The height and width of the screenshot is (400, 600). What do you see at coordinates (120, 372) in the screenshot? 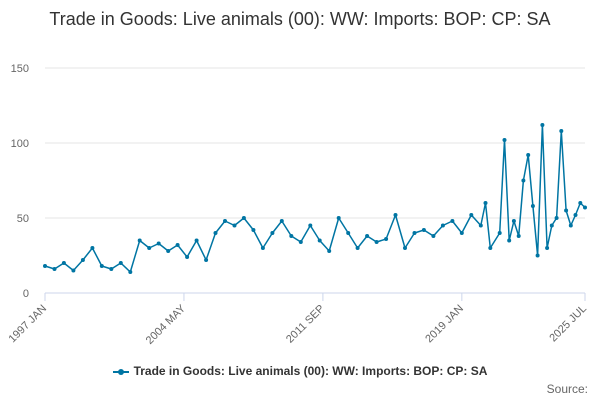
I see `legend-swatch-icon` at bounding box center [120, 372].